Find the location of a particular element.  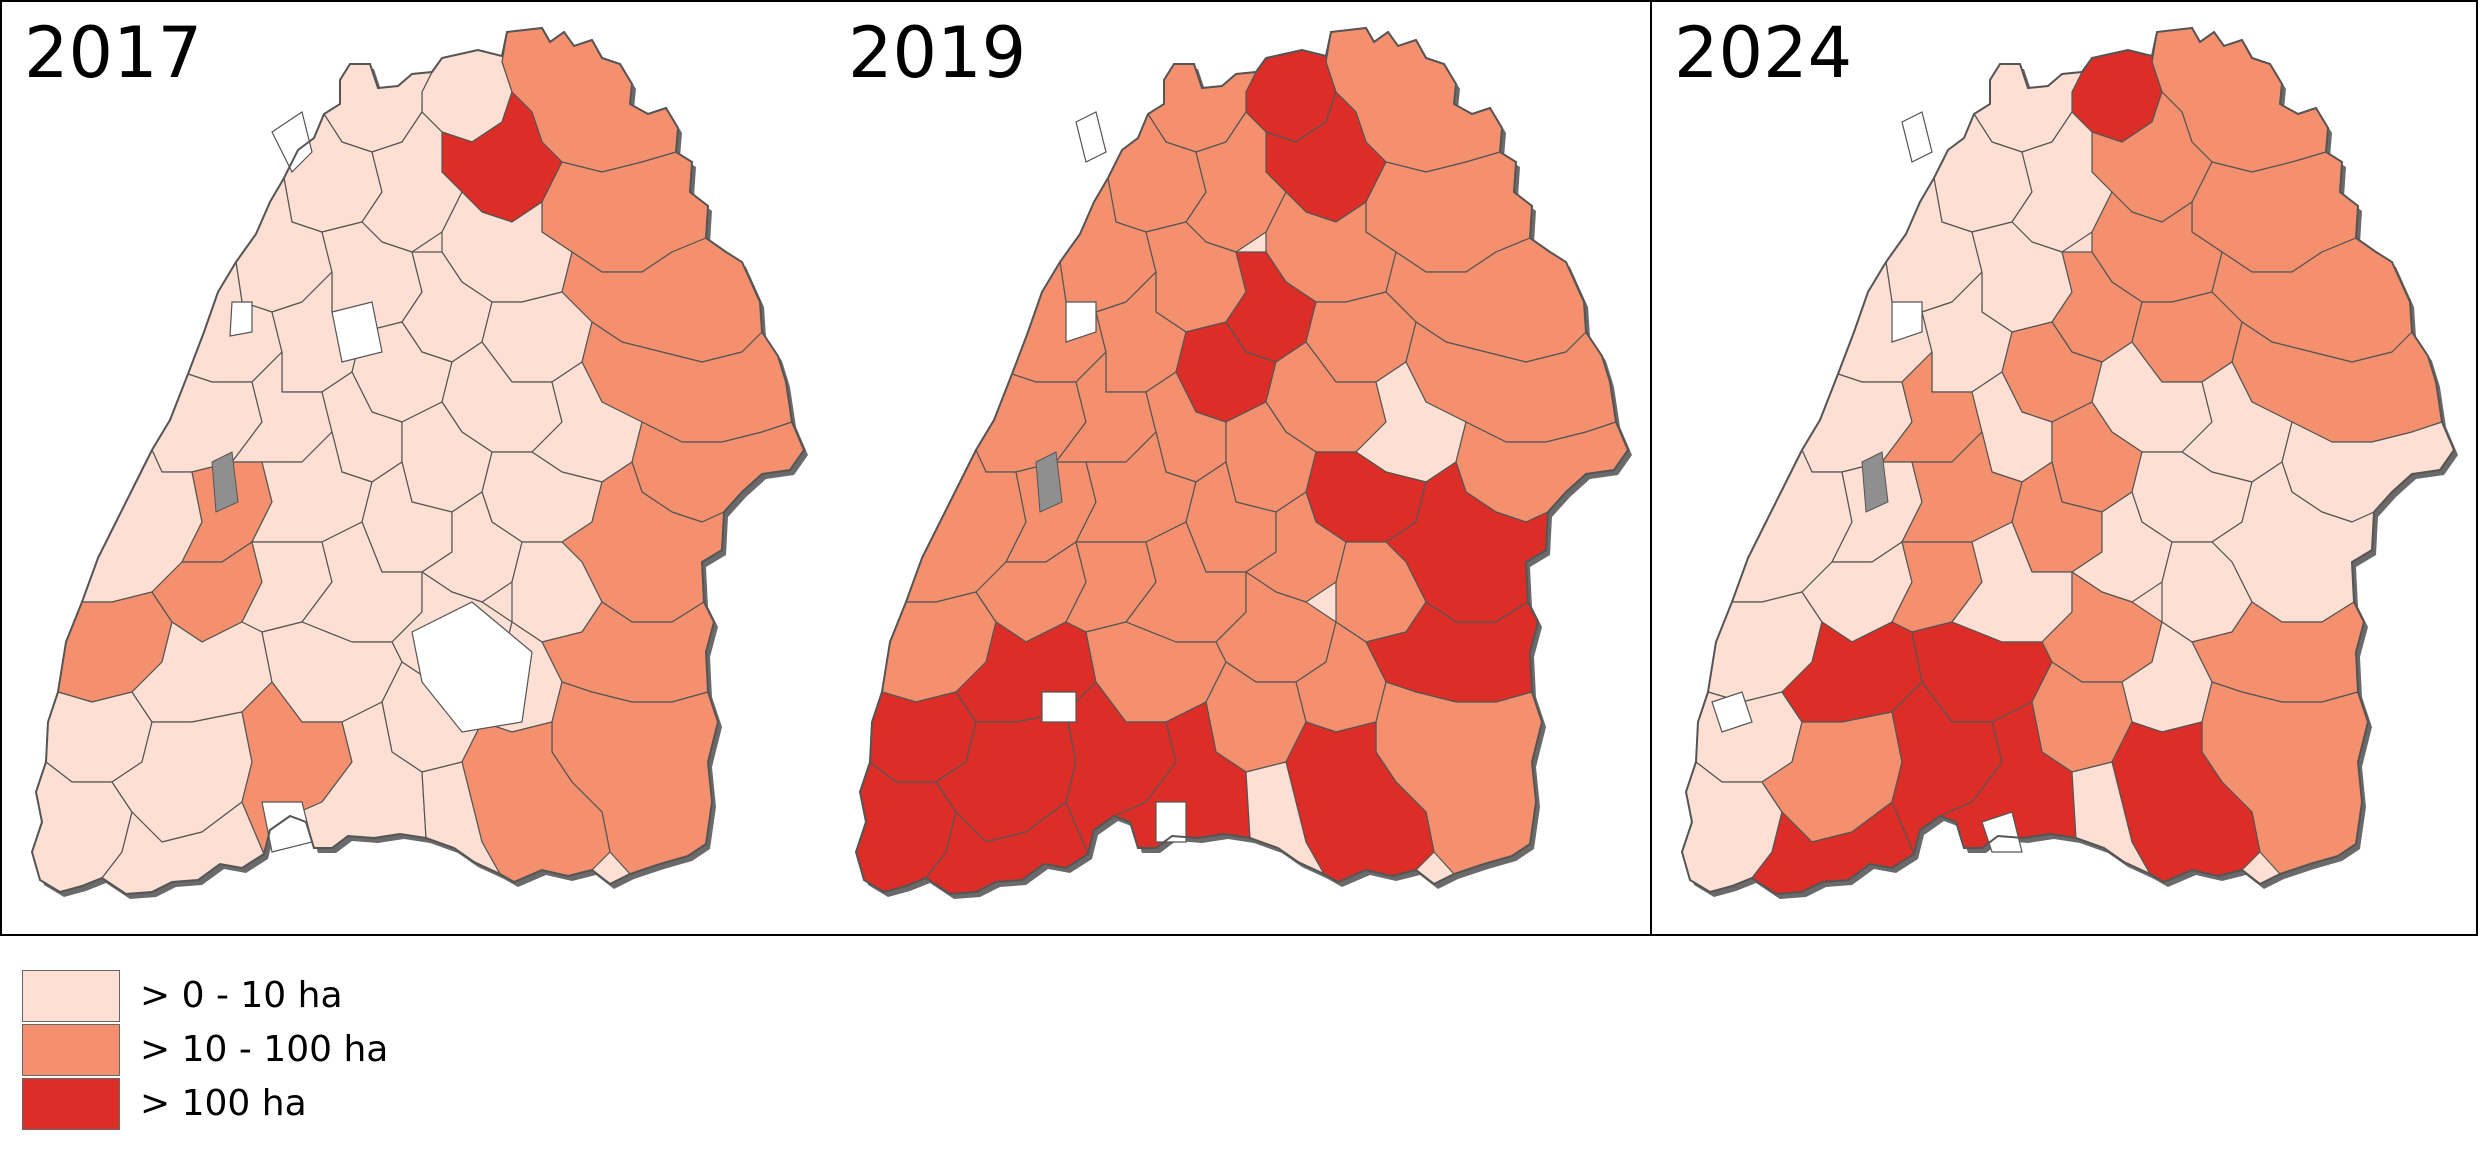

panel-year-label: 2017 is located at coordinates (113, 53).